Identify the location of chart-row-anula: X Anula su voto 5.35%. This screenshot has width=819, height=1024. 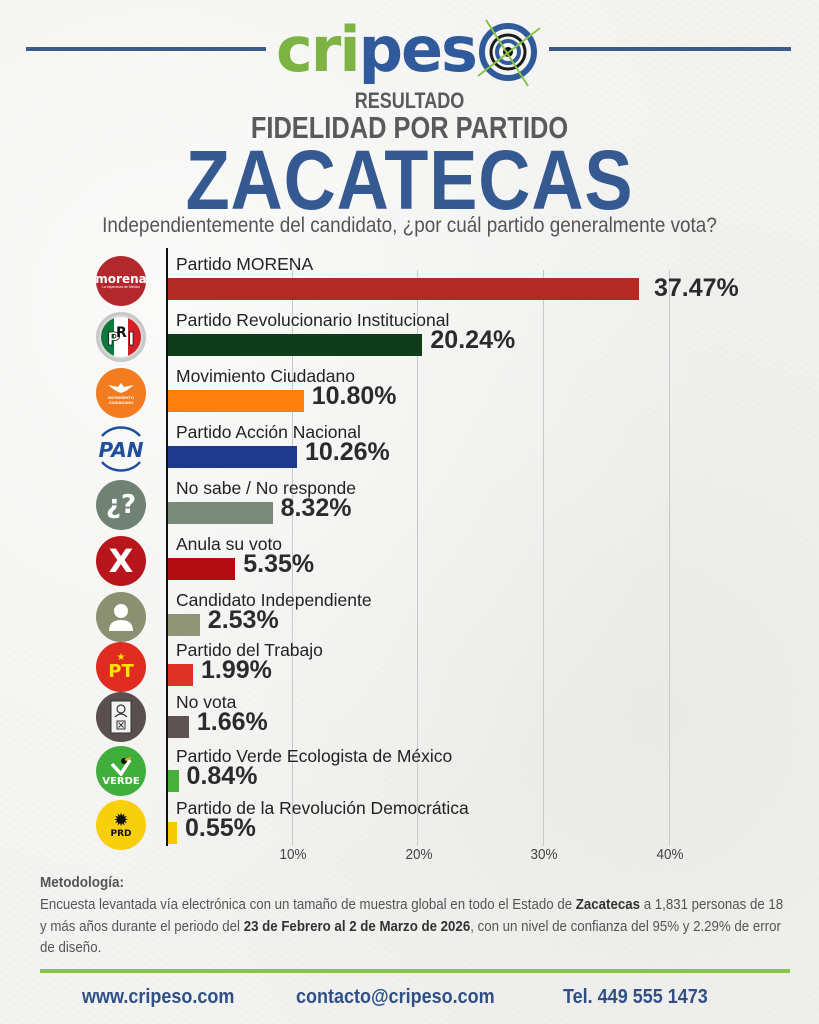
(409, 562).